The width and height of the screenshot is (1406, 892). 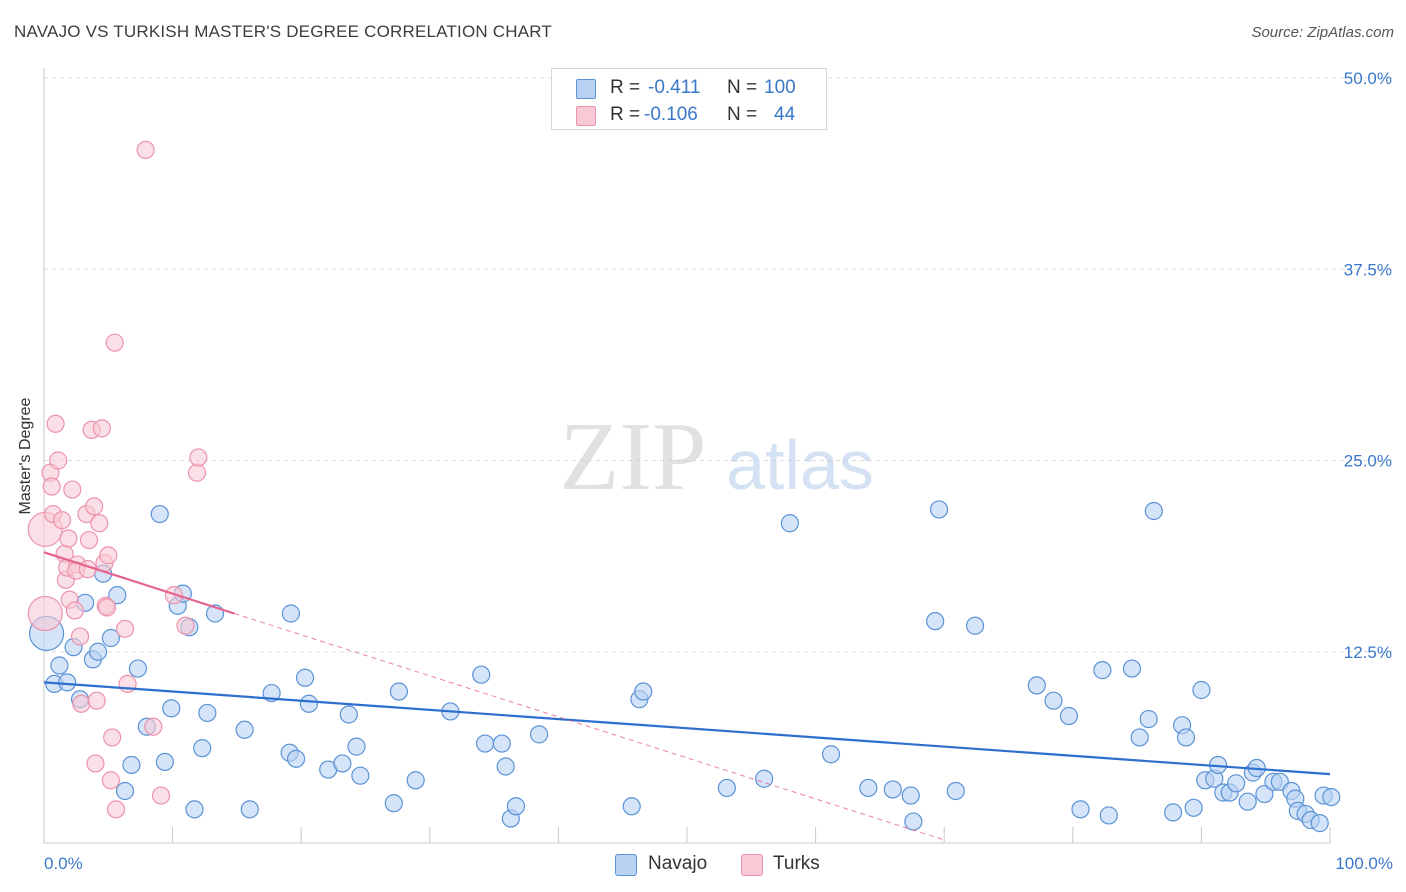 I want to click on source-credit: Source: ZipAtlas.com, so click(x=1322, y=32).